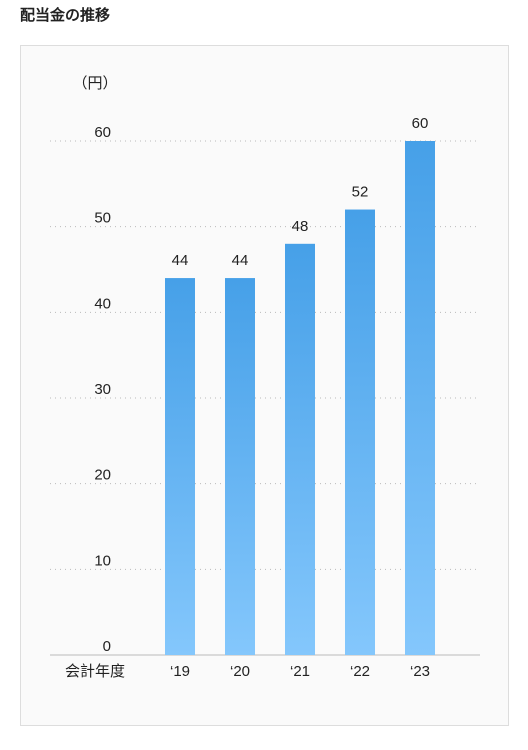 The height and width of the screenshot is (750, 528). I want to click on chart-title: 配当金の推移, so click(65, 15).